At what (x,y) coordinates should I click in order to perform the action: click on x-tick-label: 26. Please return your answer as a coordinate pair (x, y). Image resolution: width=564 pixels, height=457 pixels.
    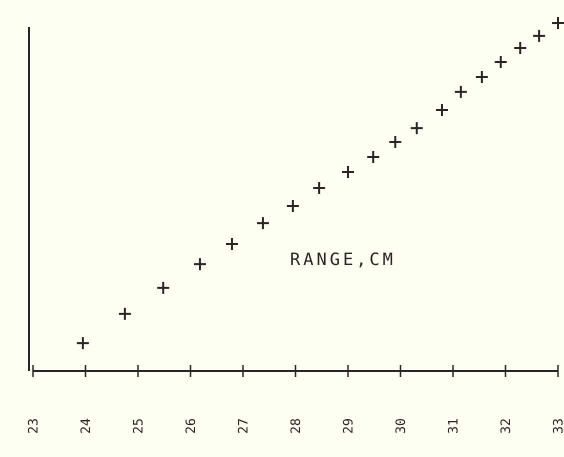
    Looking at the image, I should click on (192, 426).